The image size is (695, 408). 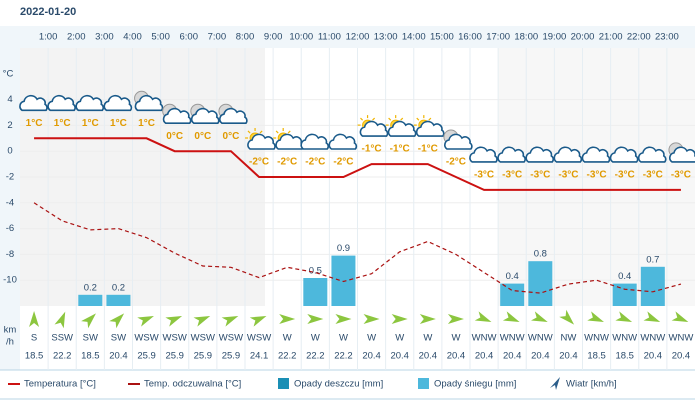 What do you see at coordinates (10, 280) in the screenshot?
I see `y-tick-label: -10` at bounding box center [10, 280].